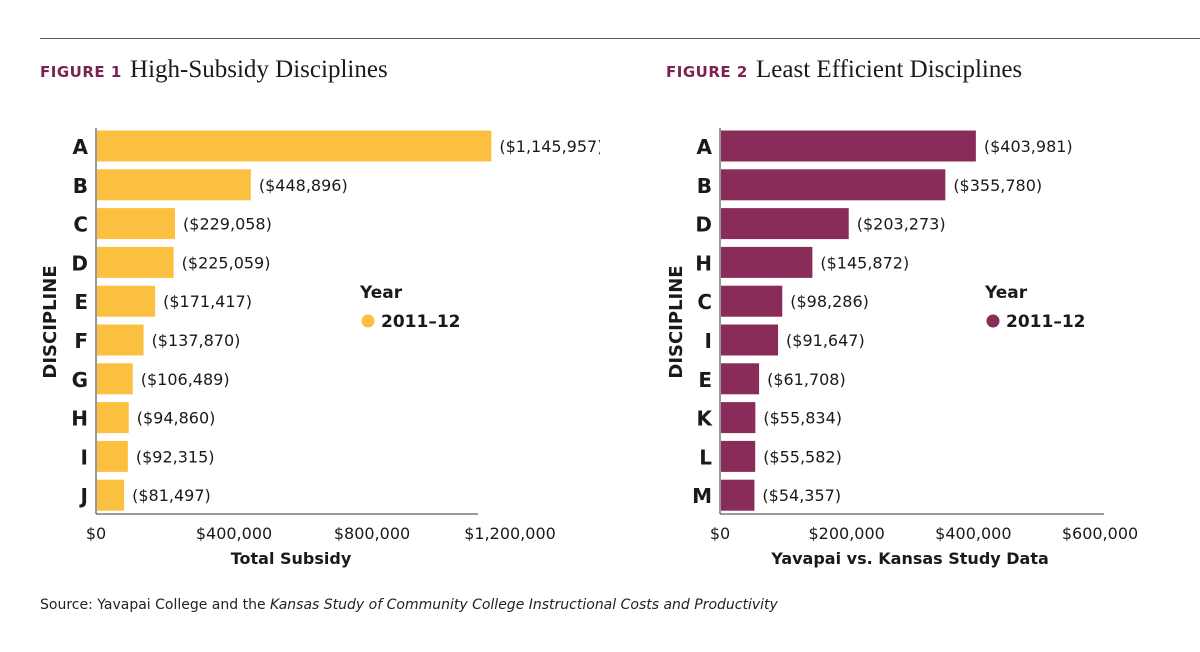 This screenshot has width=1200, height=652. Describe the element at coordinates (80, 380) in the screenshot. I see `category-label: G` at that location.